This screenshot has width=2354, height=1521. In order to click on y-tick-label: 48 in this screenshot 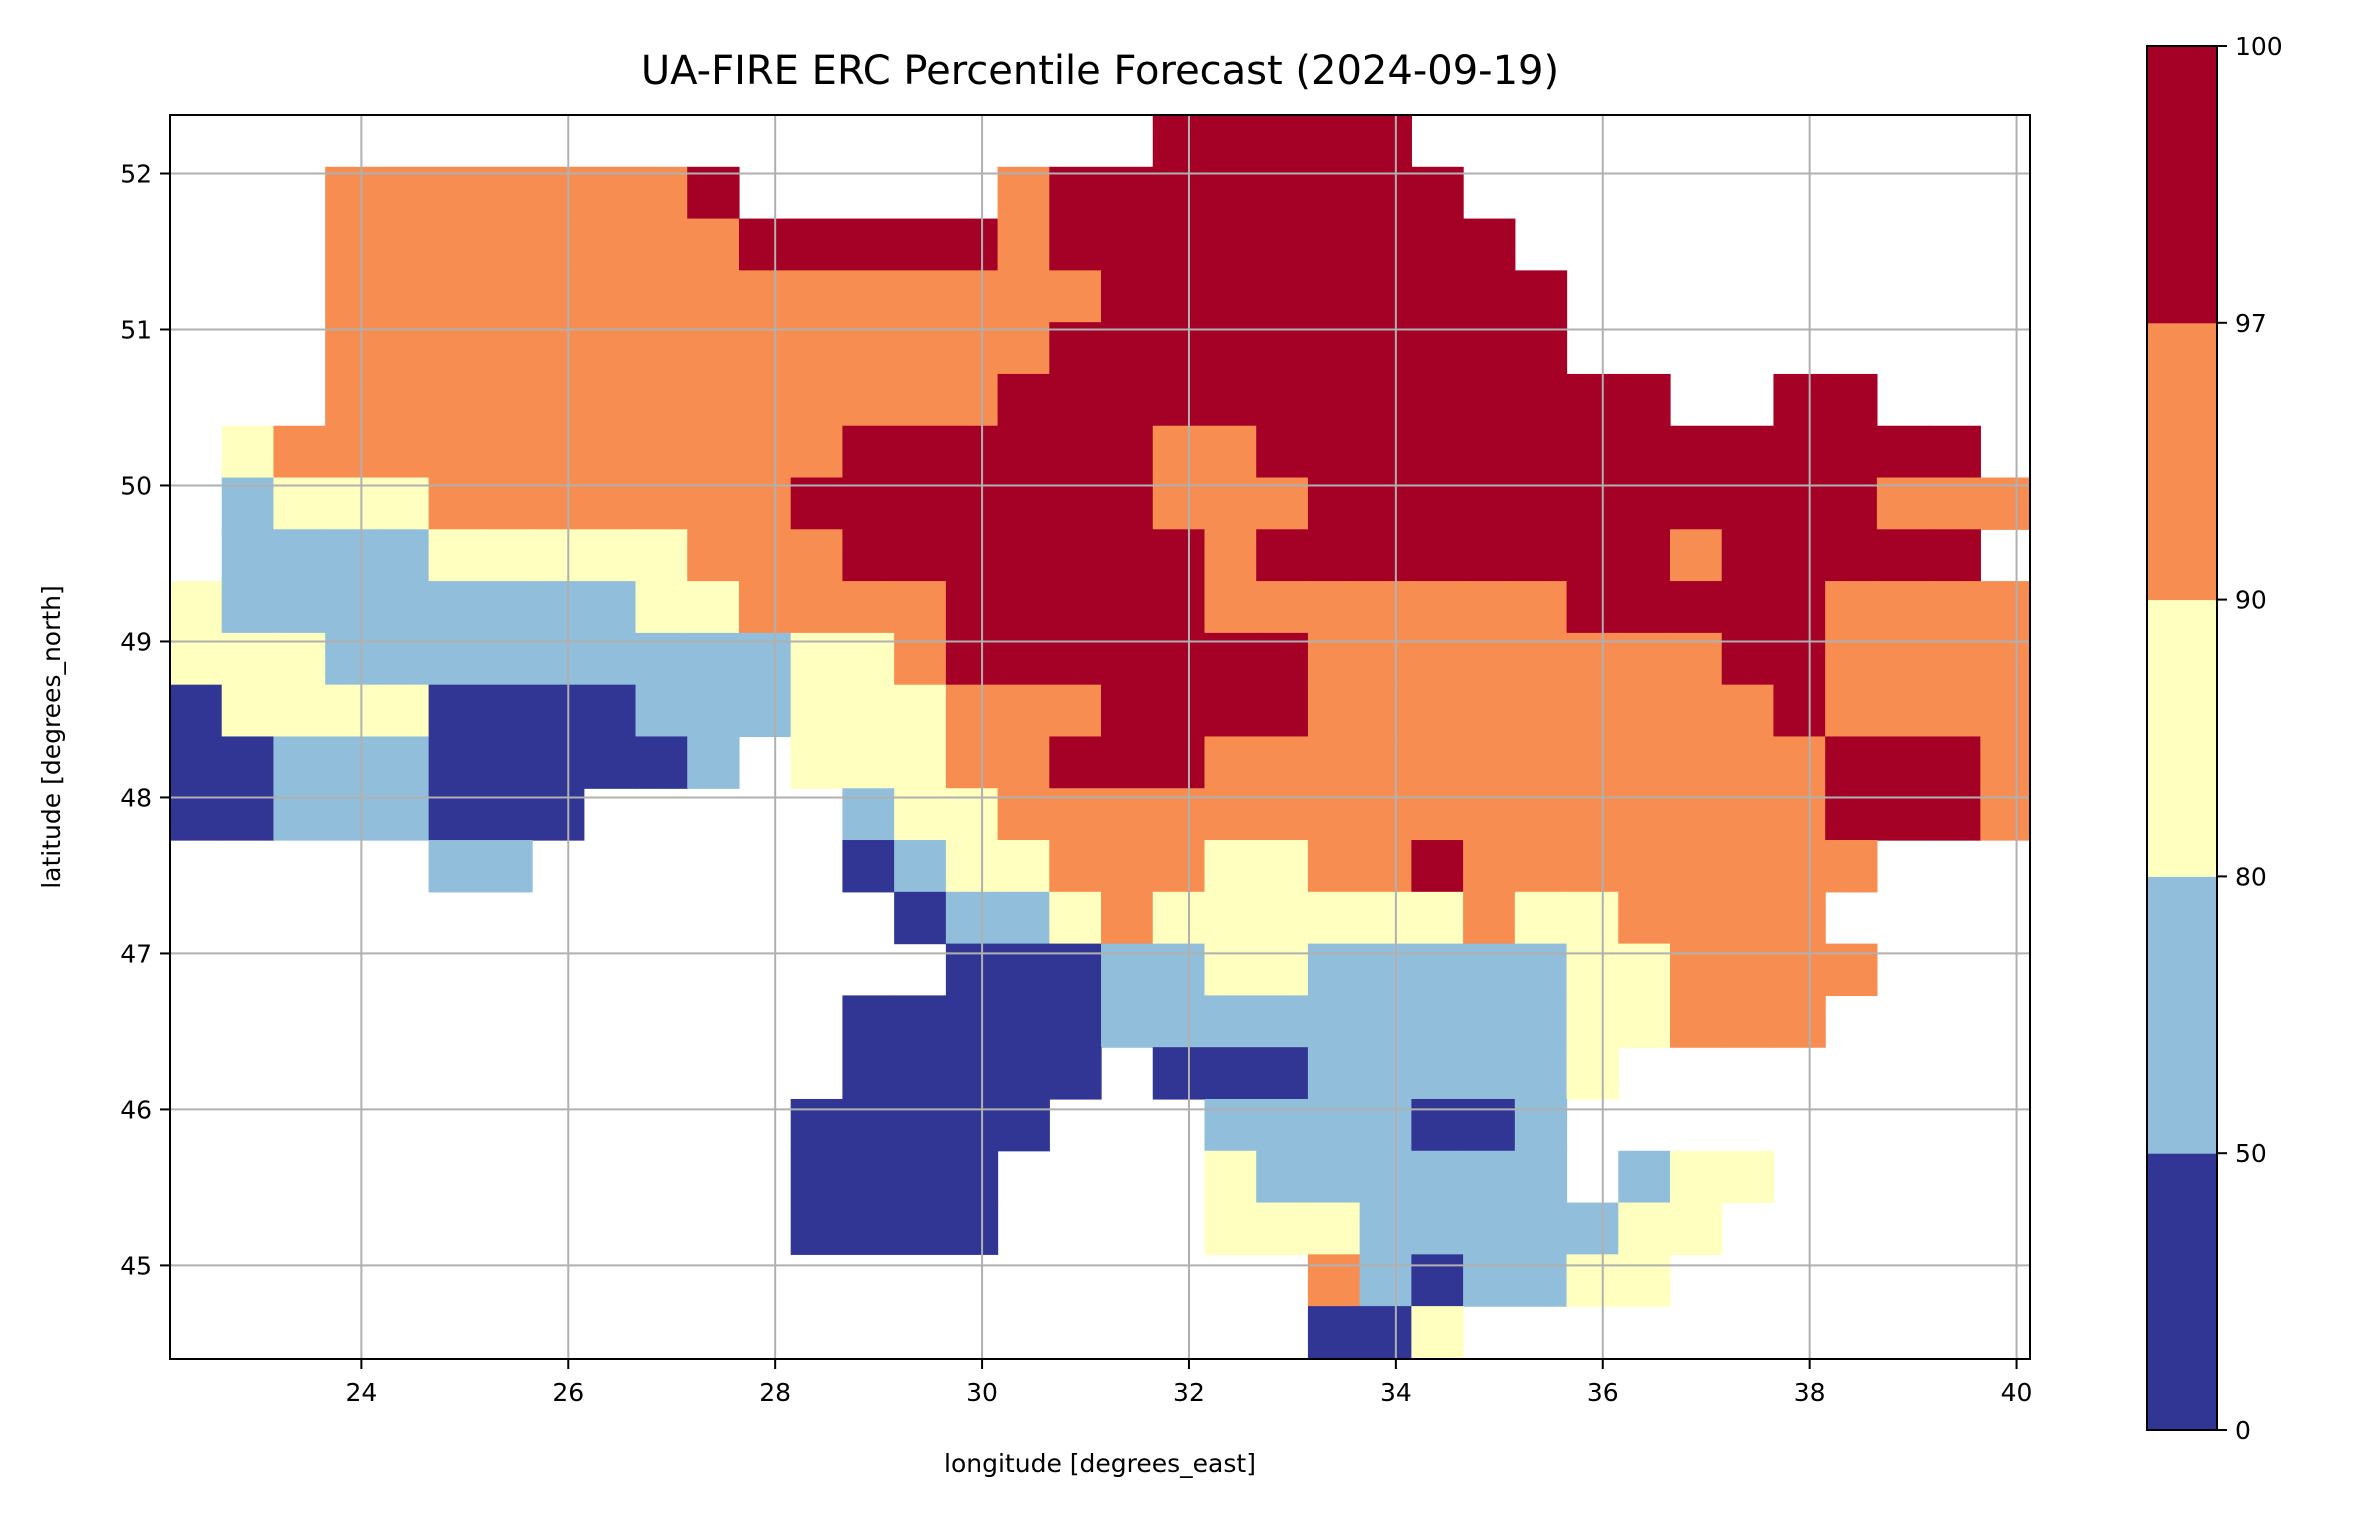, I will do `click(136, 797)`.